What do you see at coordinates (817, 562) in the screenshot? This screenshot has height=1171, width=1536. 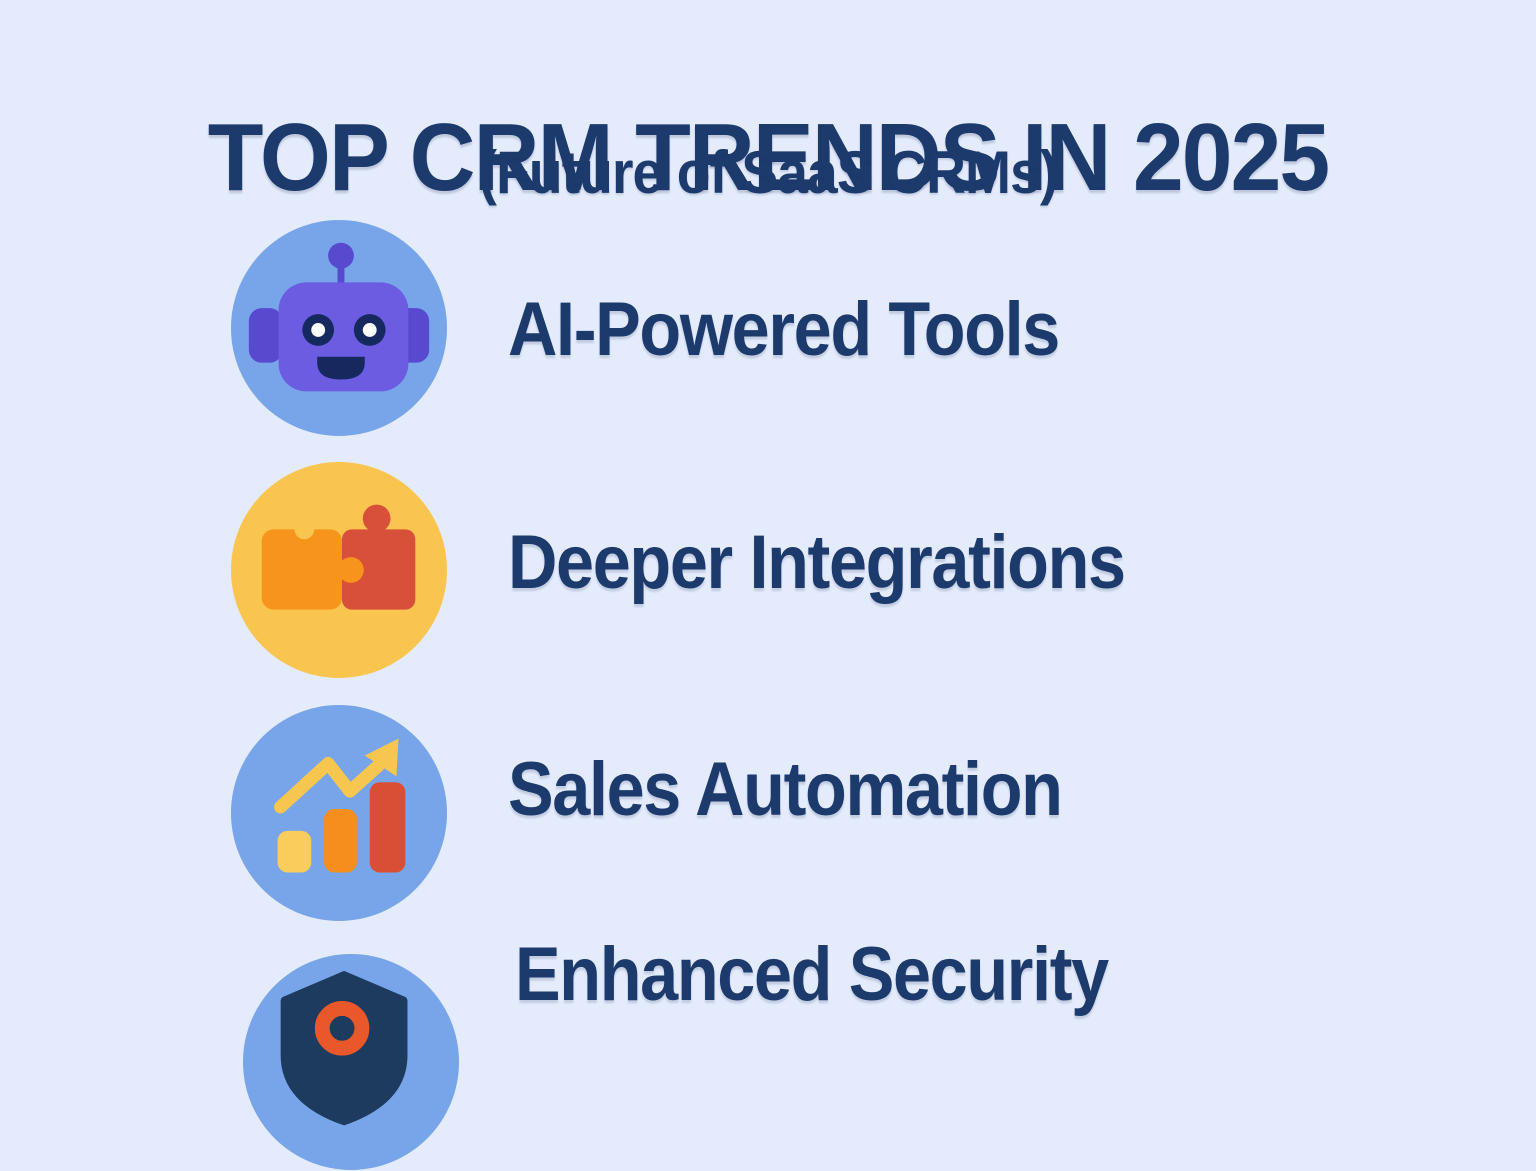 I see `item-label: Deeper Integrations` at bounding box center [817, 562].